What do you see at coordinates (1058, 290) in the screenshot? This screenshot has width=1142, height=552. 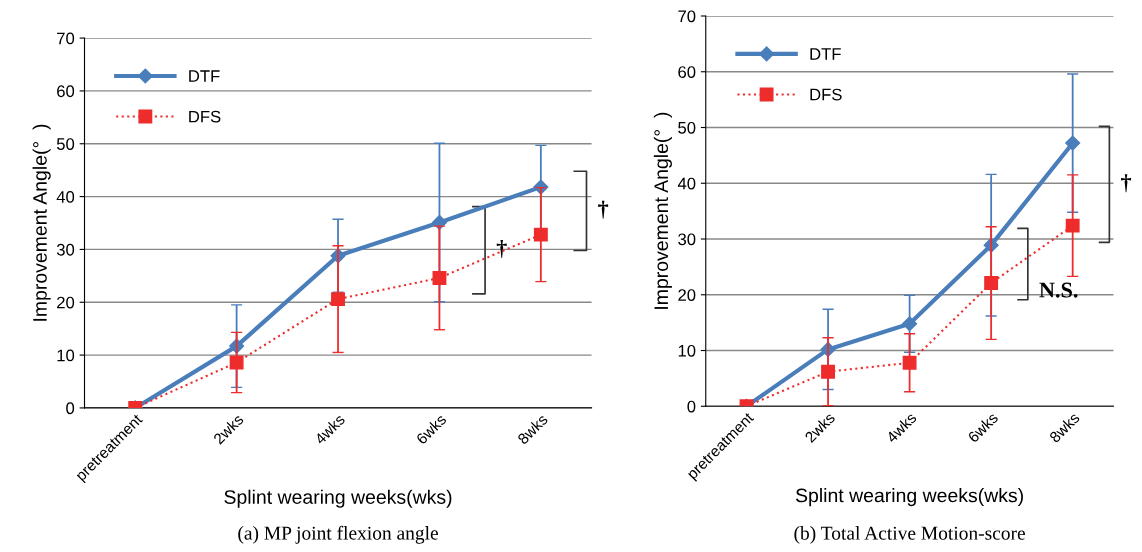 I see `annotation: N.S.` at bounding box center [1058, 290].